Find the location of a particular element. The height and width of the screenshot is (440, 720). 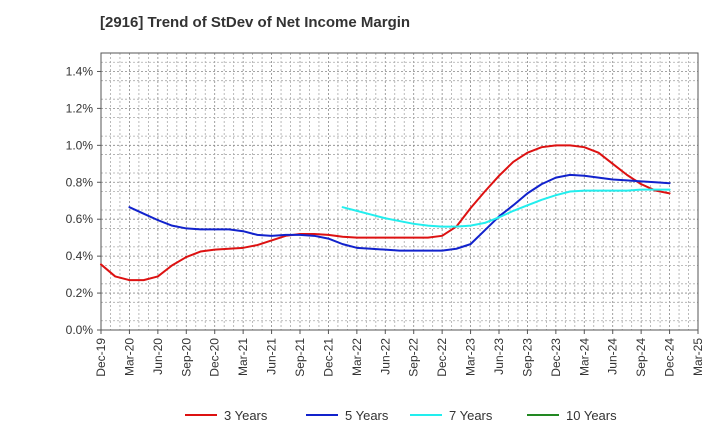

x-tick-label: Jun-24 is located at coordinates (613, 356).